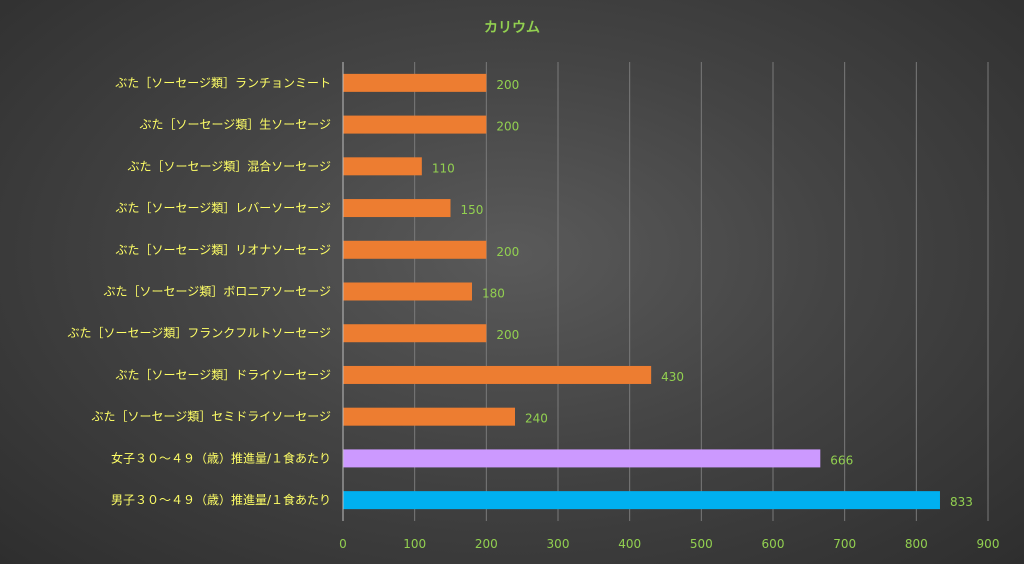  I want to click on category-label: ぶた［ソーセージ類］ランチョンミート, so click(223, 83).